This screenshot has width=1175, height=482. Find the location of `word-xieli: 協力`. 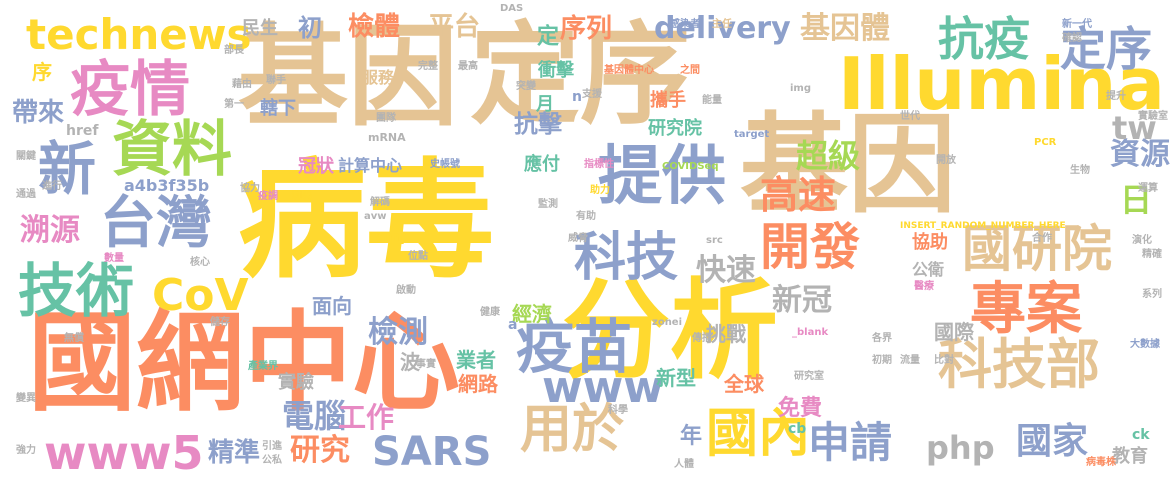

word-xieli: 協力 is located at coordinates (250, 188).